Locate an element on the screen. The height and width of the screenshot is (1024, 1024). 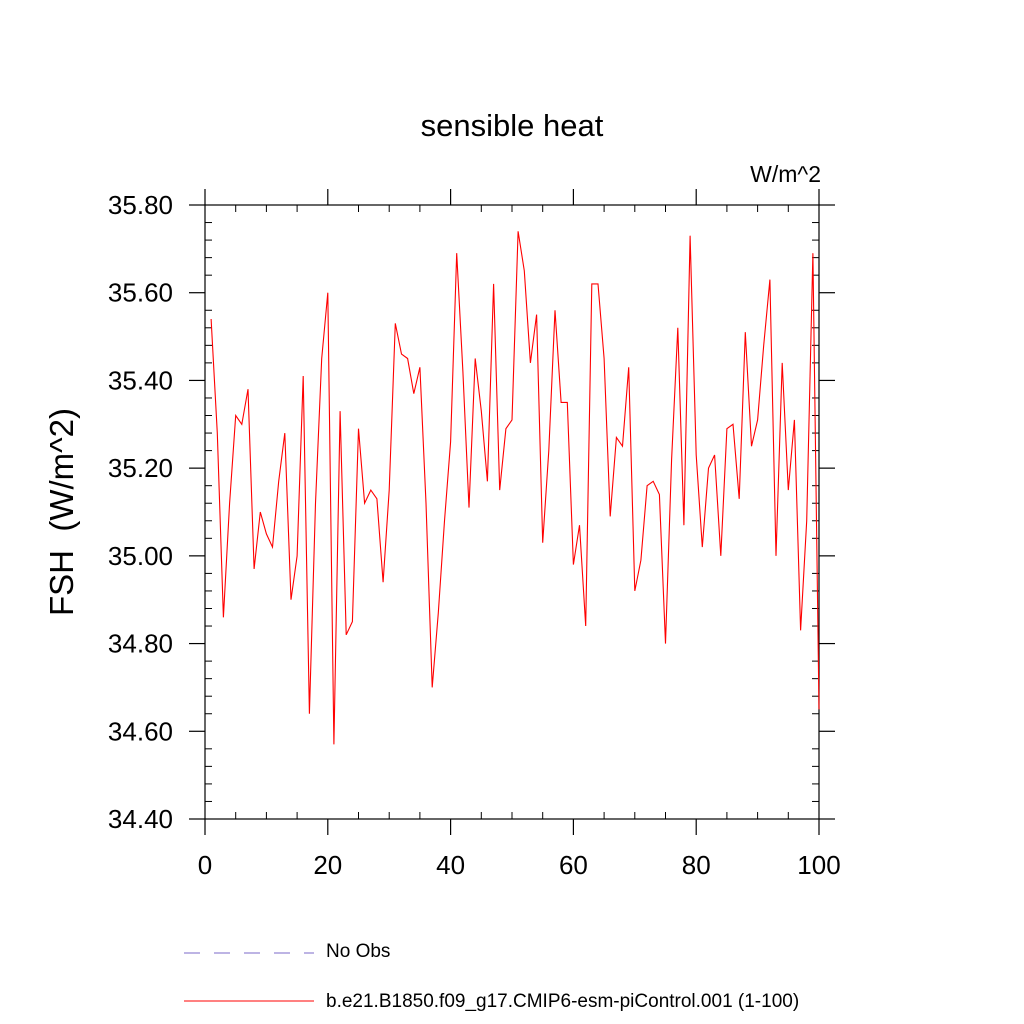
y-tick-label: 35.80 is located at coordinates (140, 205).